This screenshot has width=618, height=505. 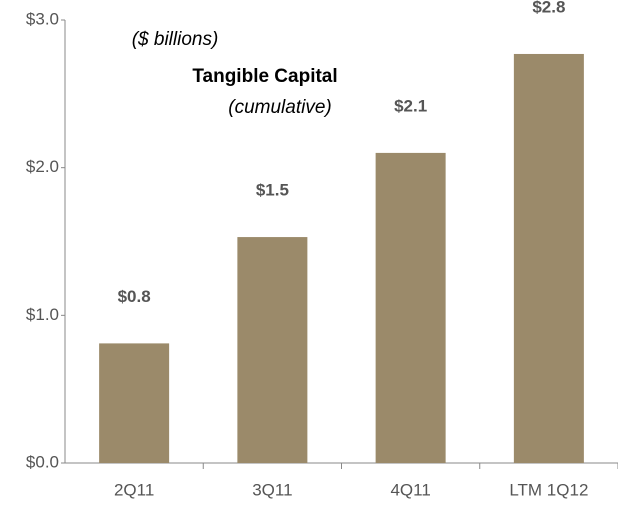 What do you see at coordinates (279, 107) in the screenshot?
I see `chart-subtitle: (cumulative)` at bounding box center [279, 107].